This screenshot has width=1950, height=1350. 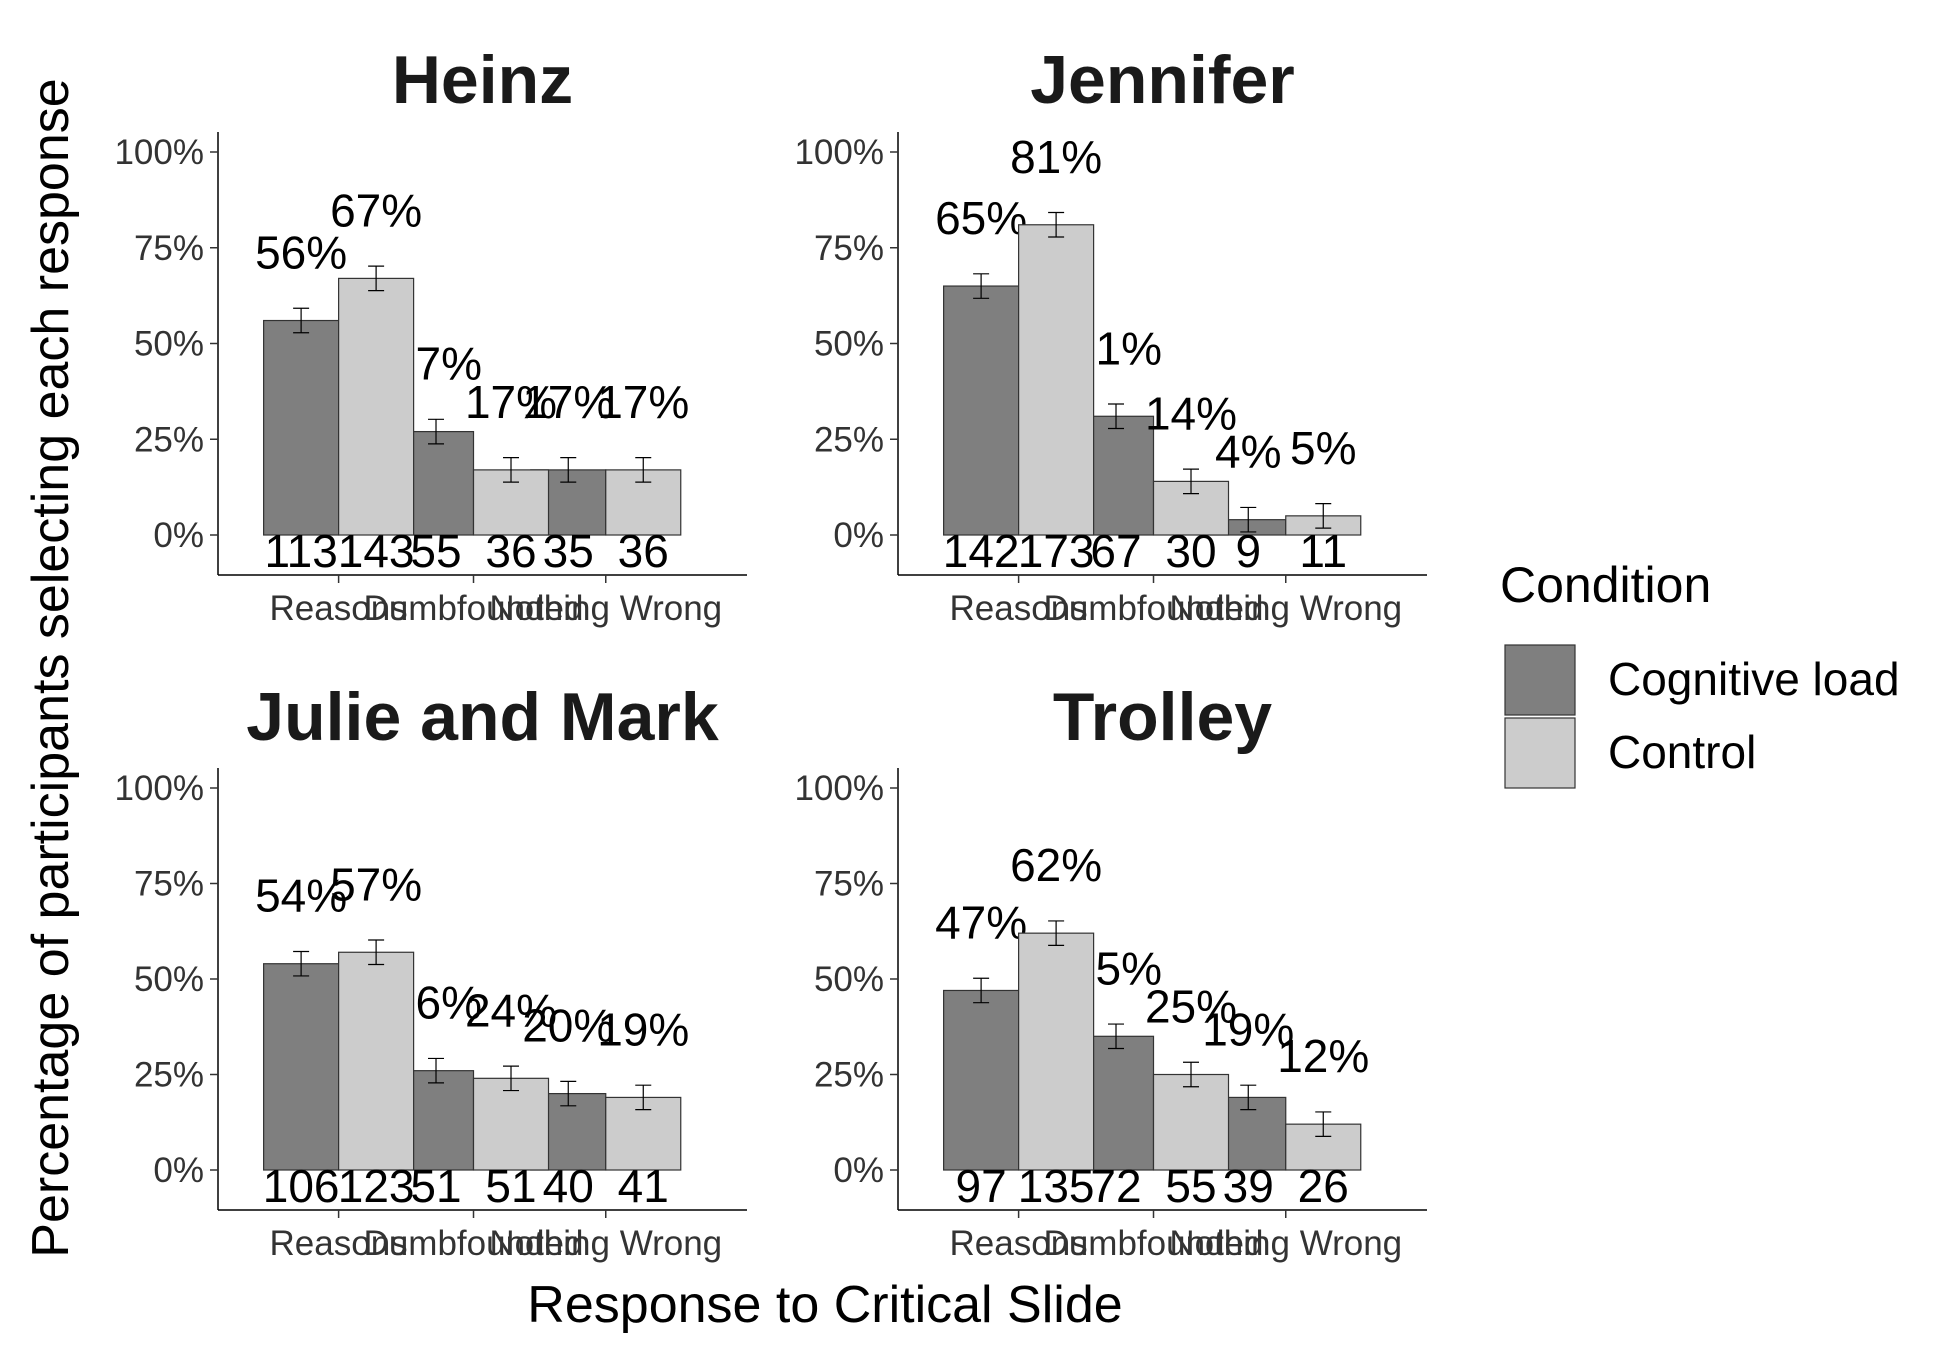 What do you see at coordinates (1191, 1007) in the screenshot?
I see `pct-label-trolley-control-1: 25%` at bounding box center [1191, 1007].